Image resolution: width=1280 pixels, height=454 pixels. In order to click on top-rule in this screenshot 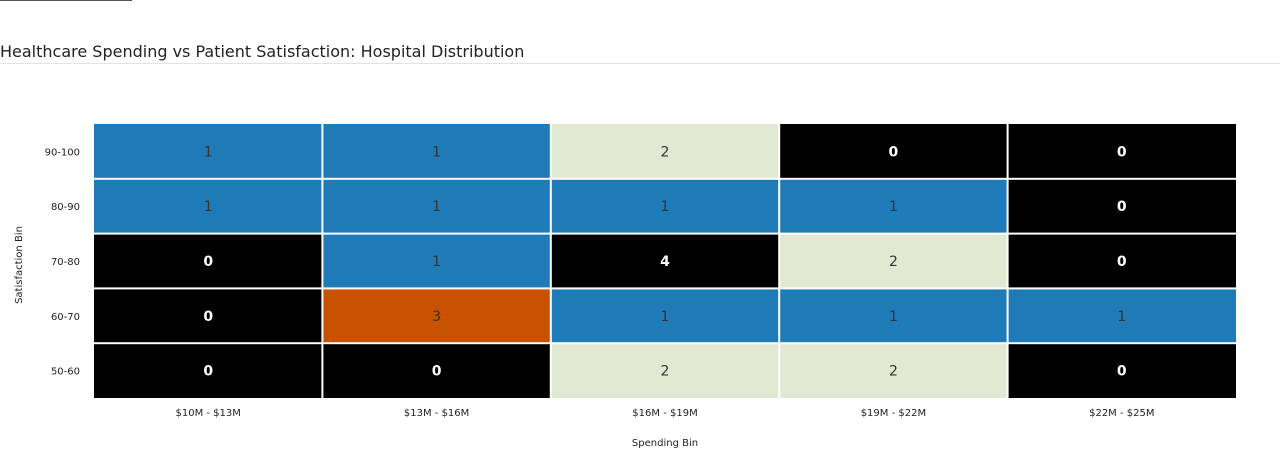, I will do `click(66, 0)`.